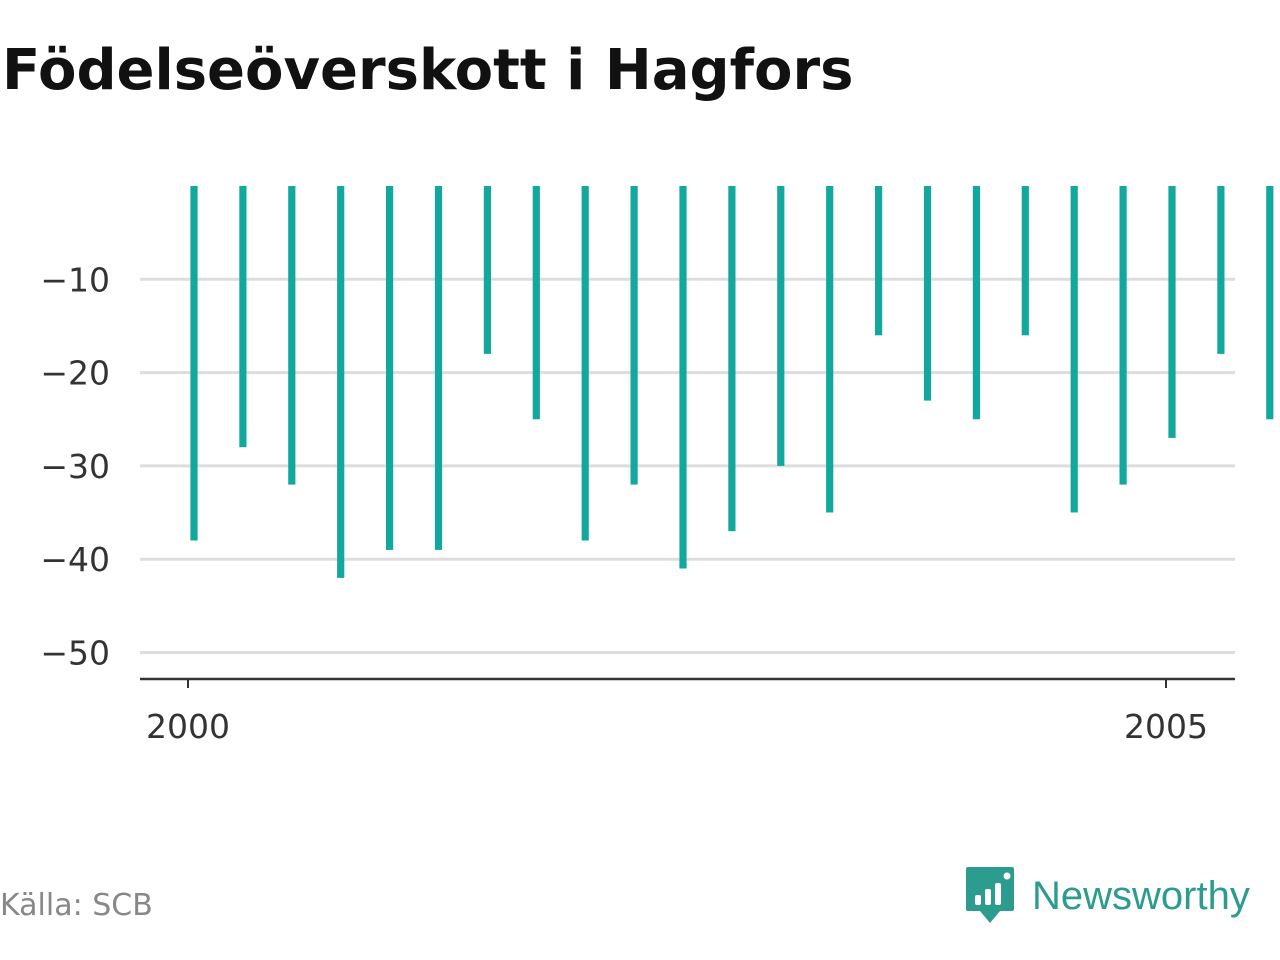 The height and width of the screenshot is (960, 1280). What do you see at coordinates (75, 559) in the screenshot?
I see `y-tick-label: −40` at bounding box center [75, 559].